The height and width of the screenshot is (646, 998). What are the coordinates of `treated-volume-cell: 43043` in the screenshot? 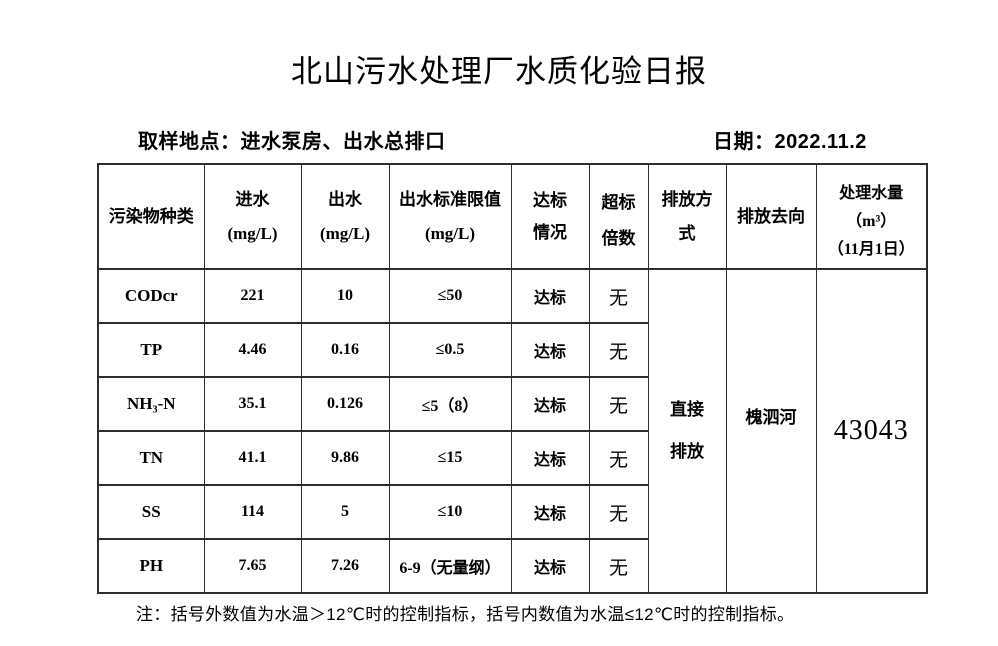 It's located at (871, 430).